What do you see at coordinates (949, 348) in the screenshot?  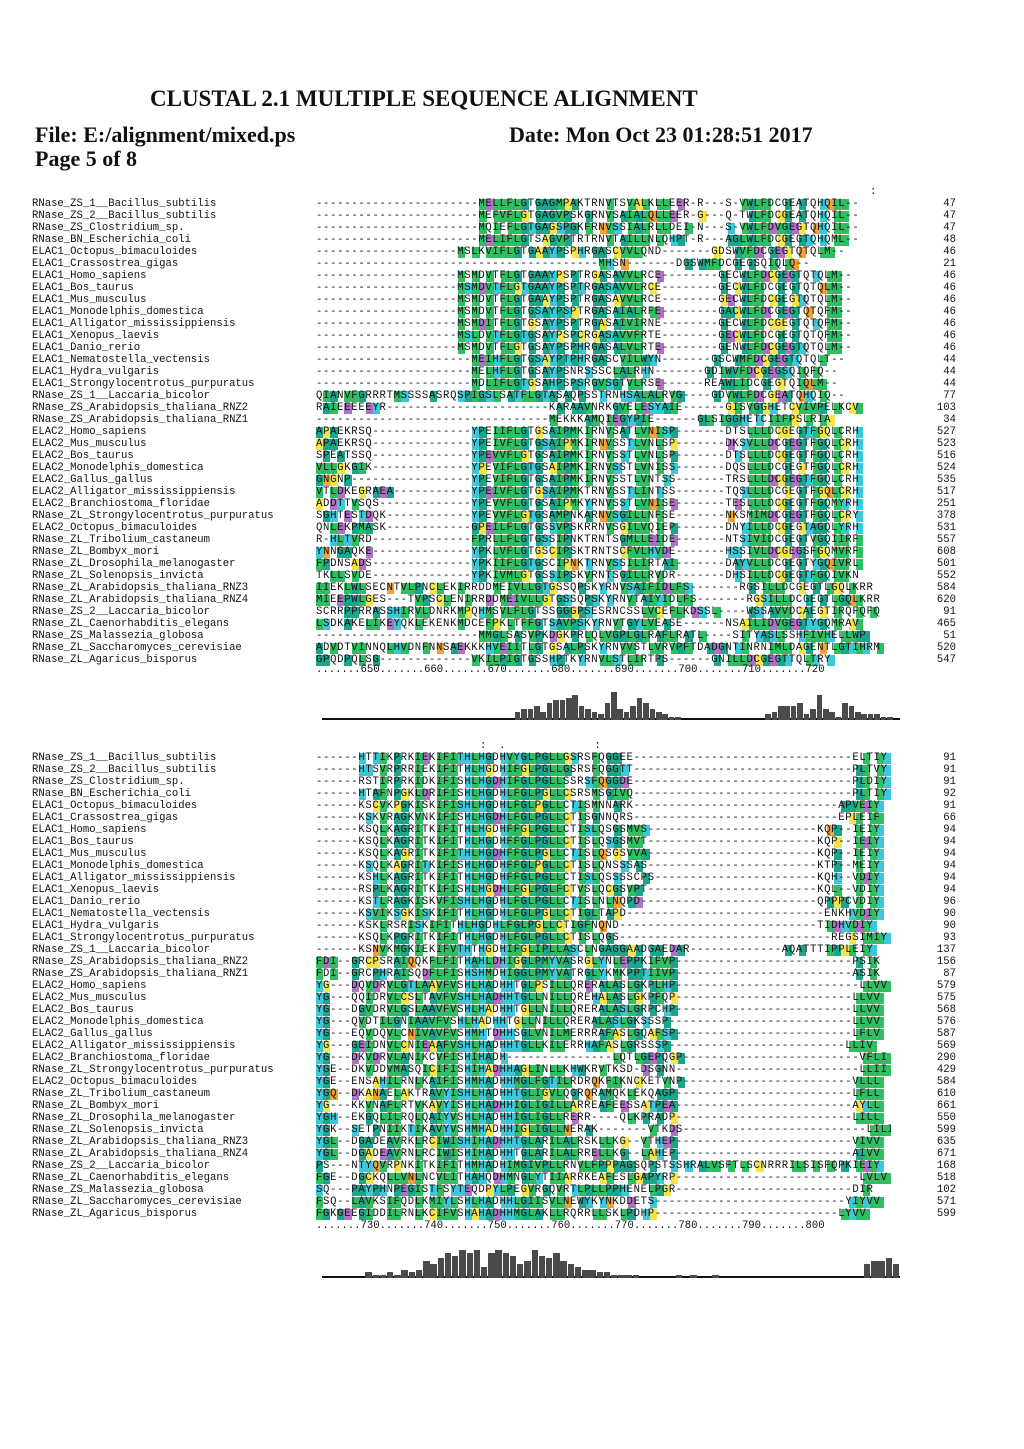 I see `residue-count: 46` at bounding box center [949, 348].